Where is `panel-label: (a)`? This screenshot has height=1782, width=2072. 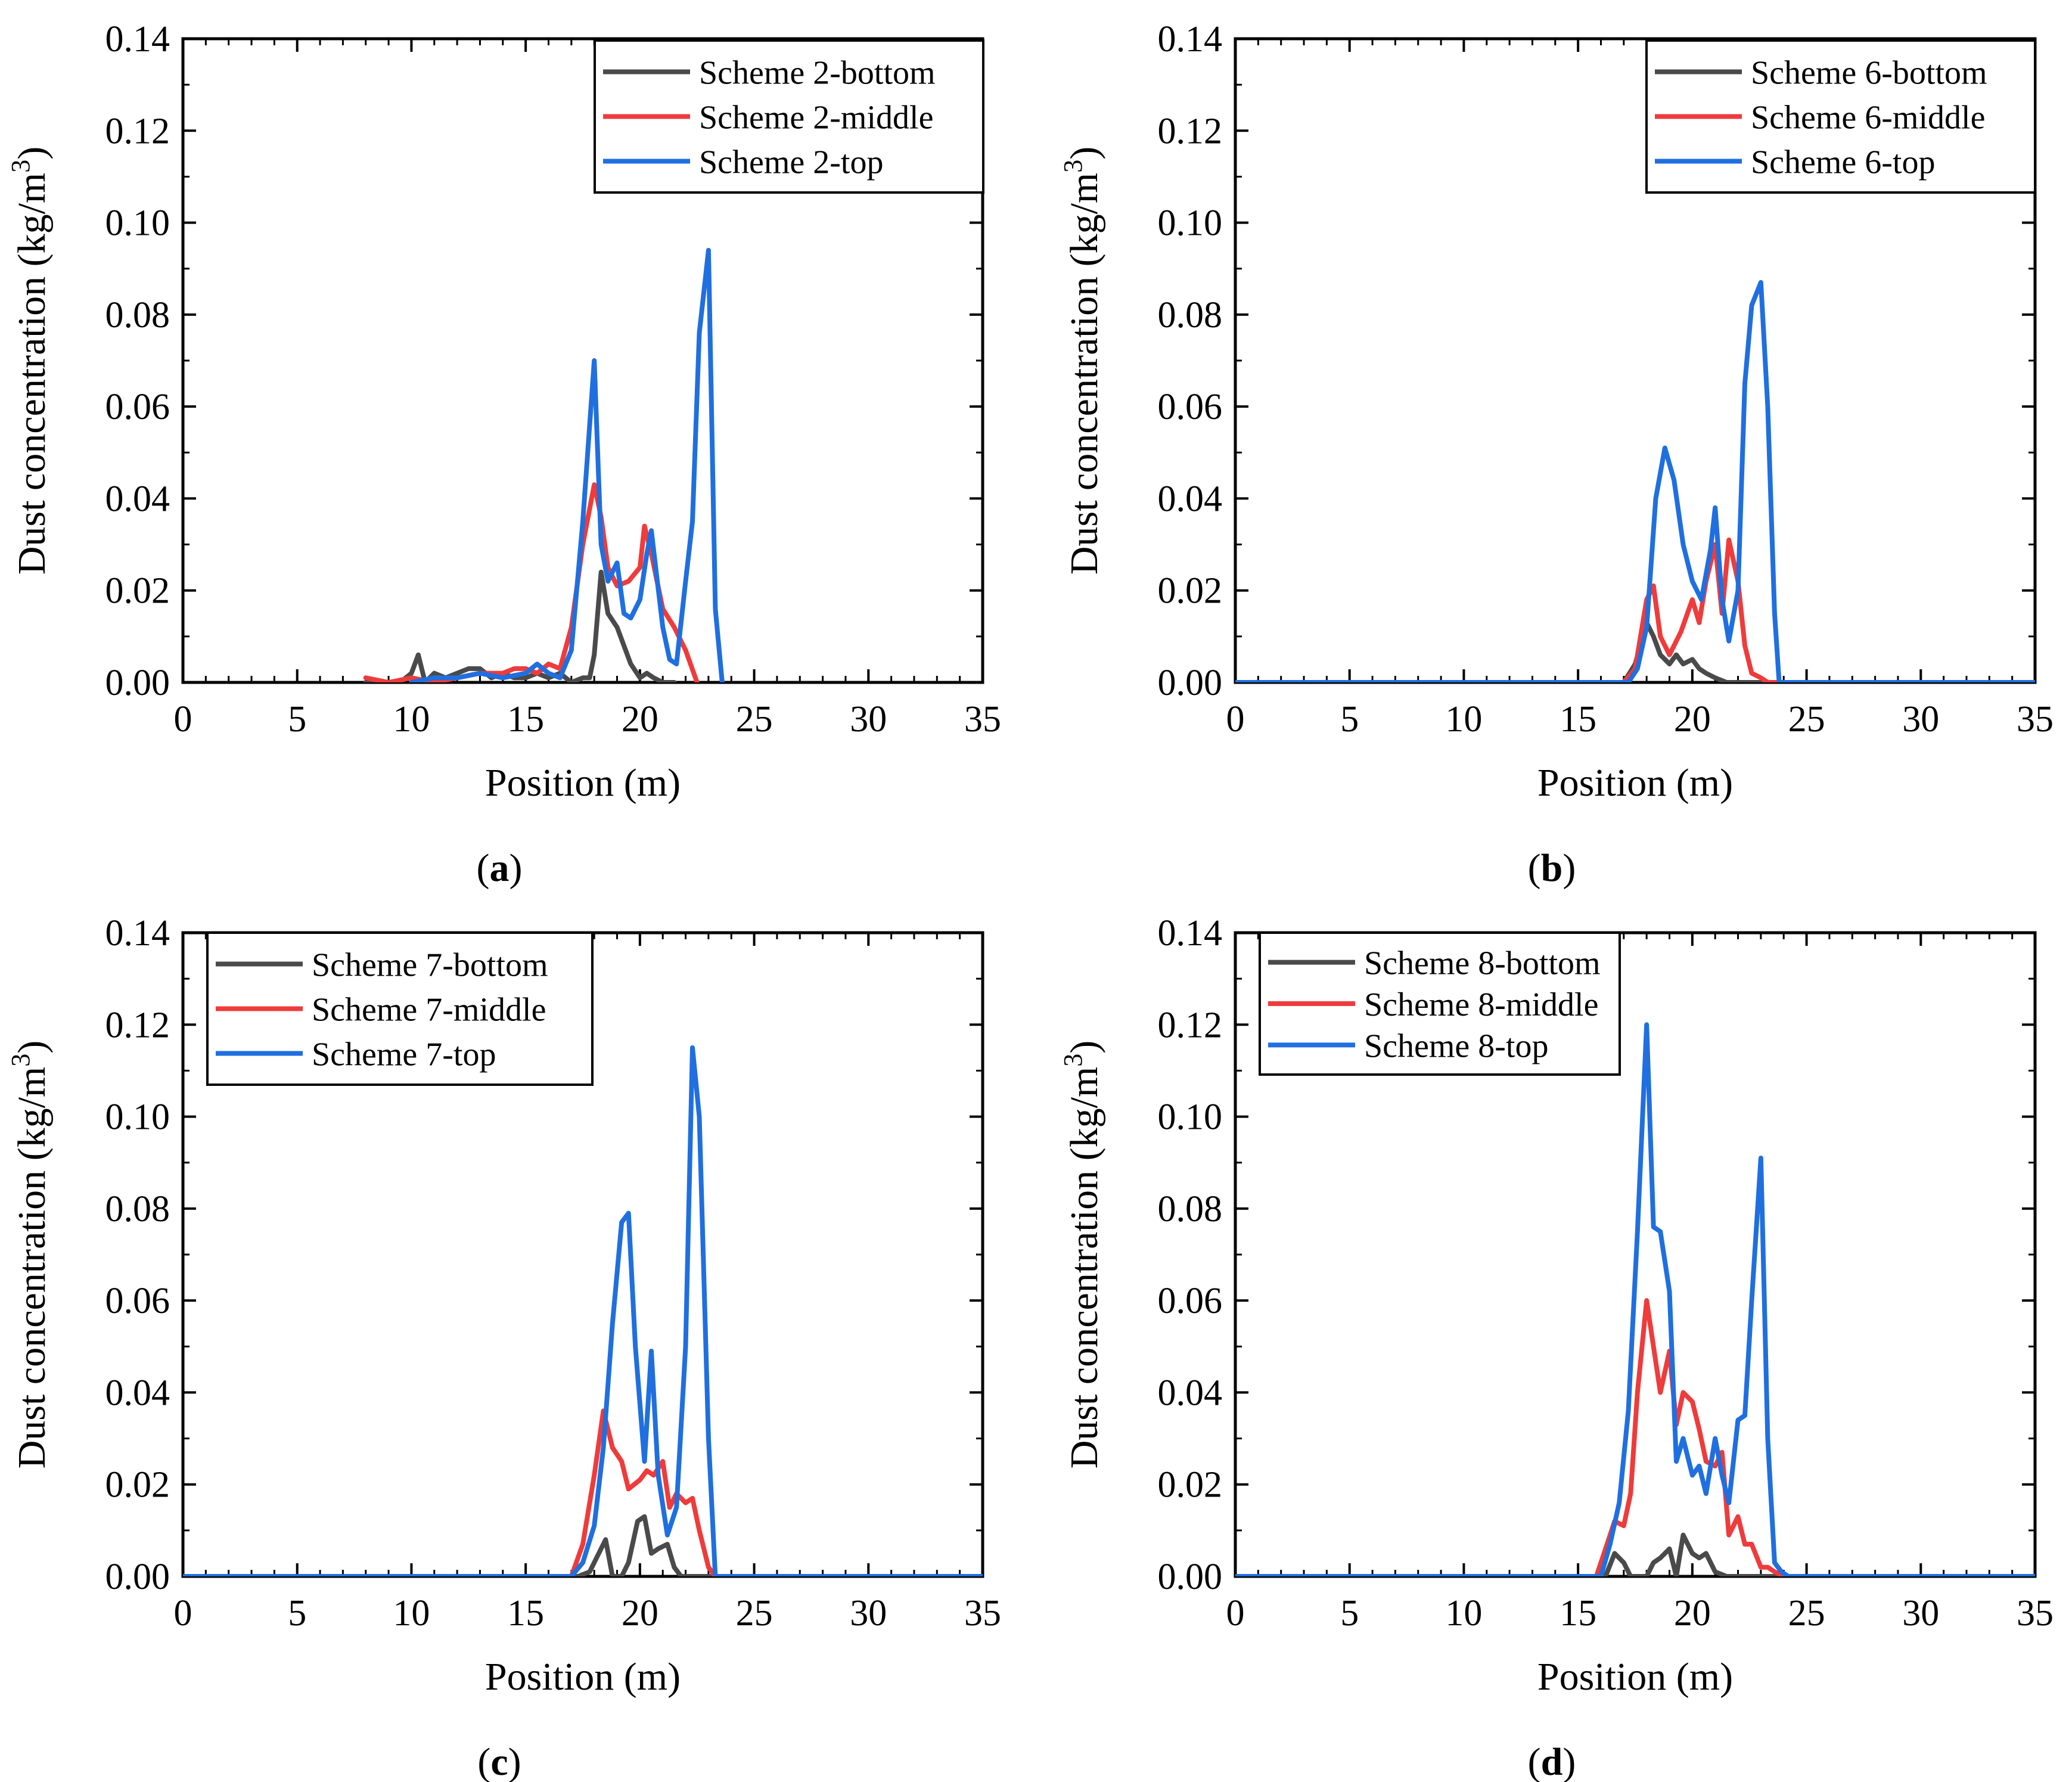
panel-label: (a) is located at coordinates (500, 868).